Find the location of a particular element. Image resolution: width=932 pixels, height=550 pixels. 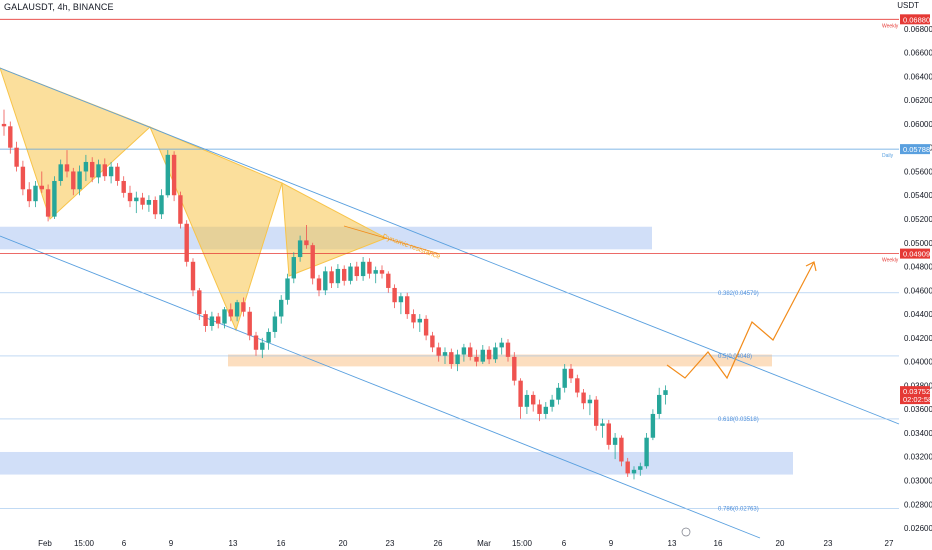

price-tick-label: 0.05400 is located at coordinates (918, 195).